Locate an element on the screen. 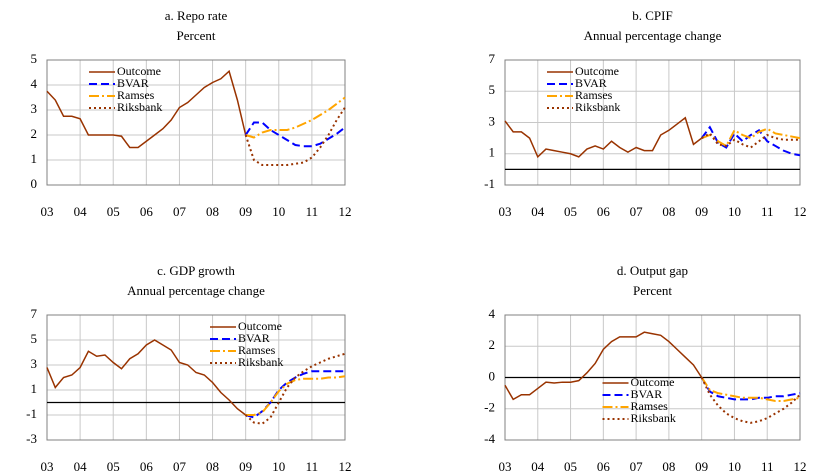 This screenshot has height=472, width=817. y-tick-label: -3 is located at coordinates (31, 438).